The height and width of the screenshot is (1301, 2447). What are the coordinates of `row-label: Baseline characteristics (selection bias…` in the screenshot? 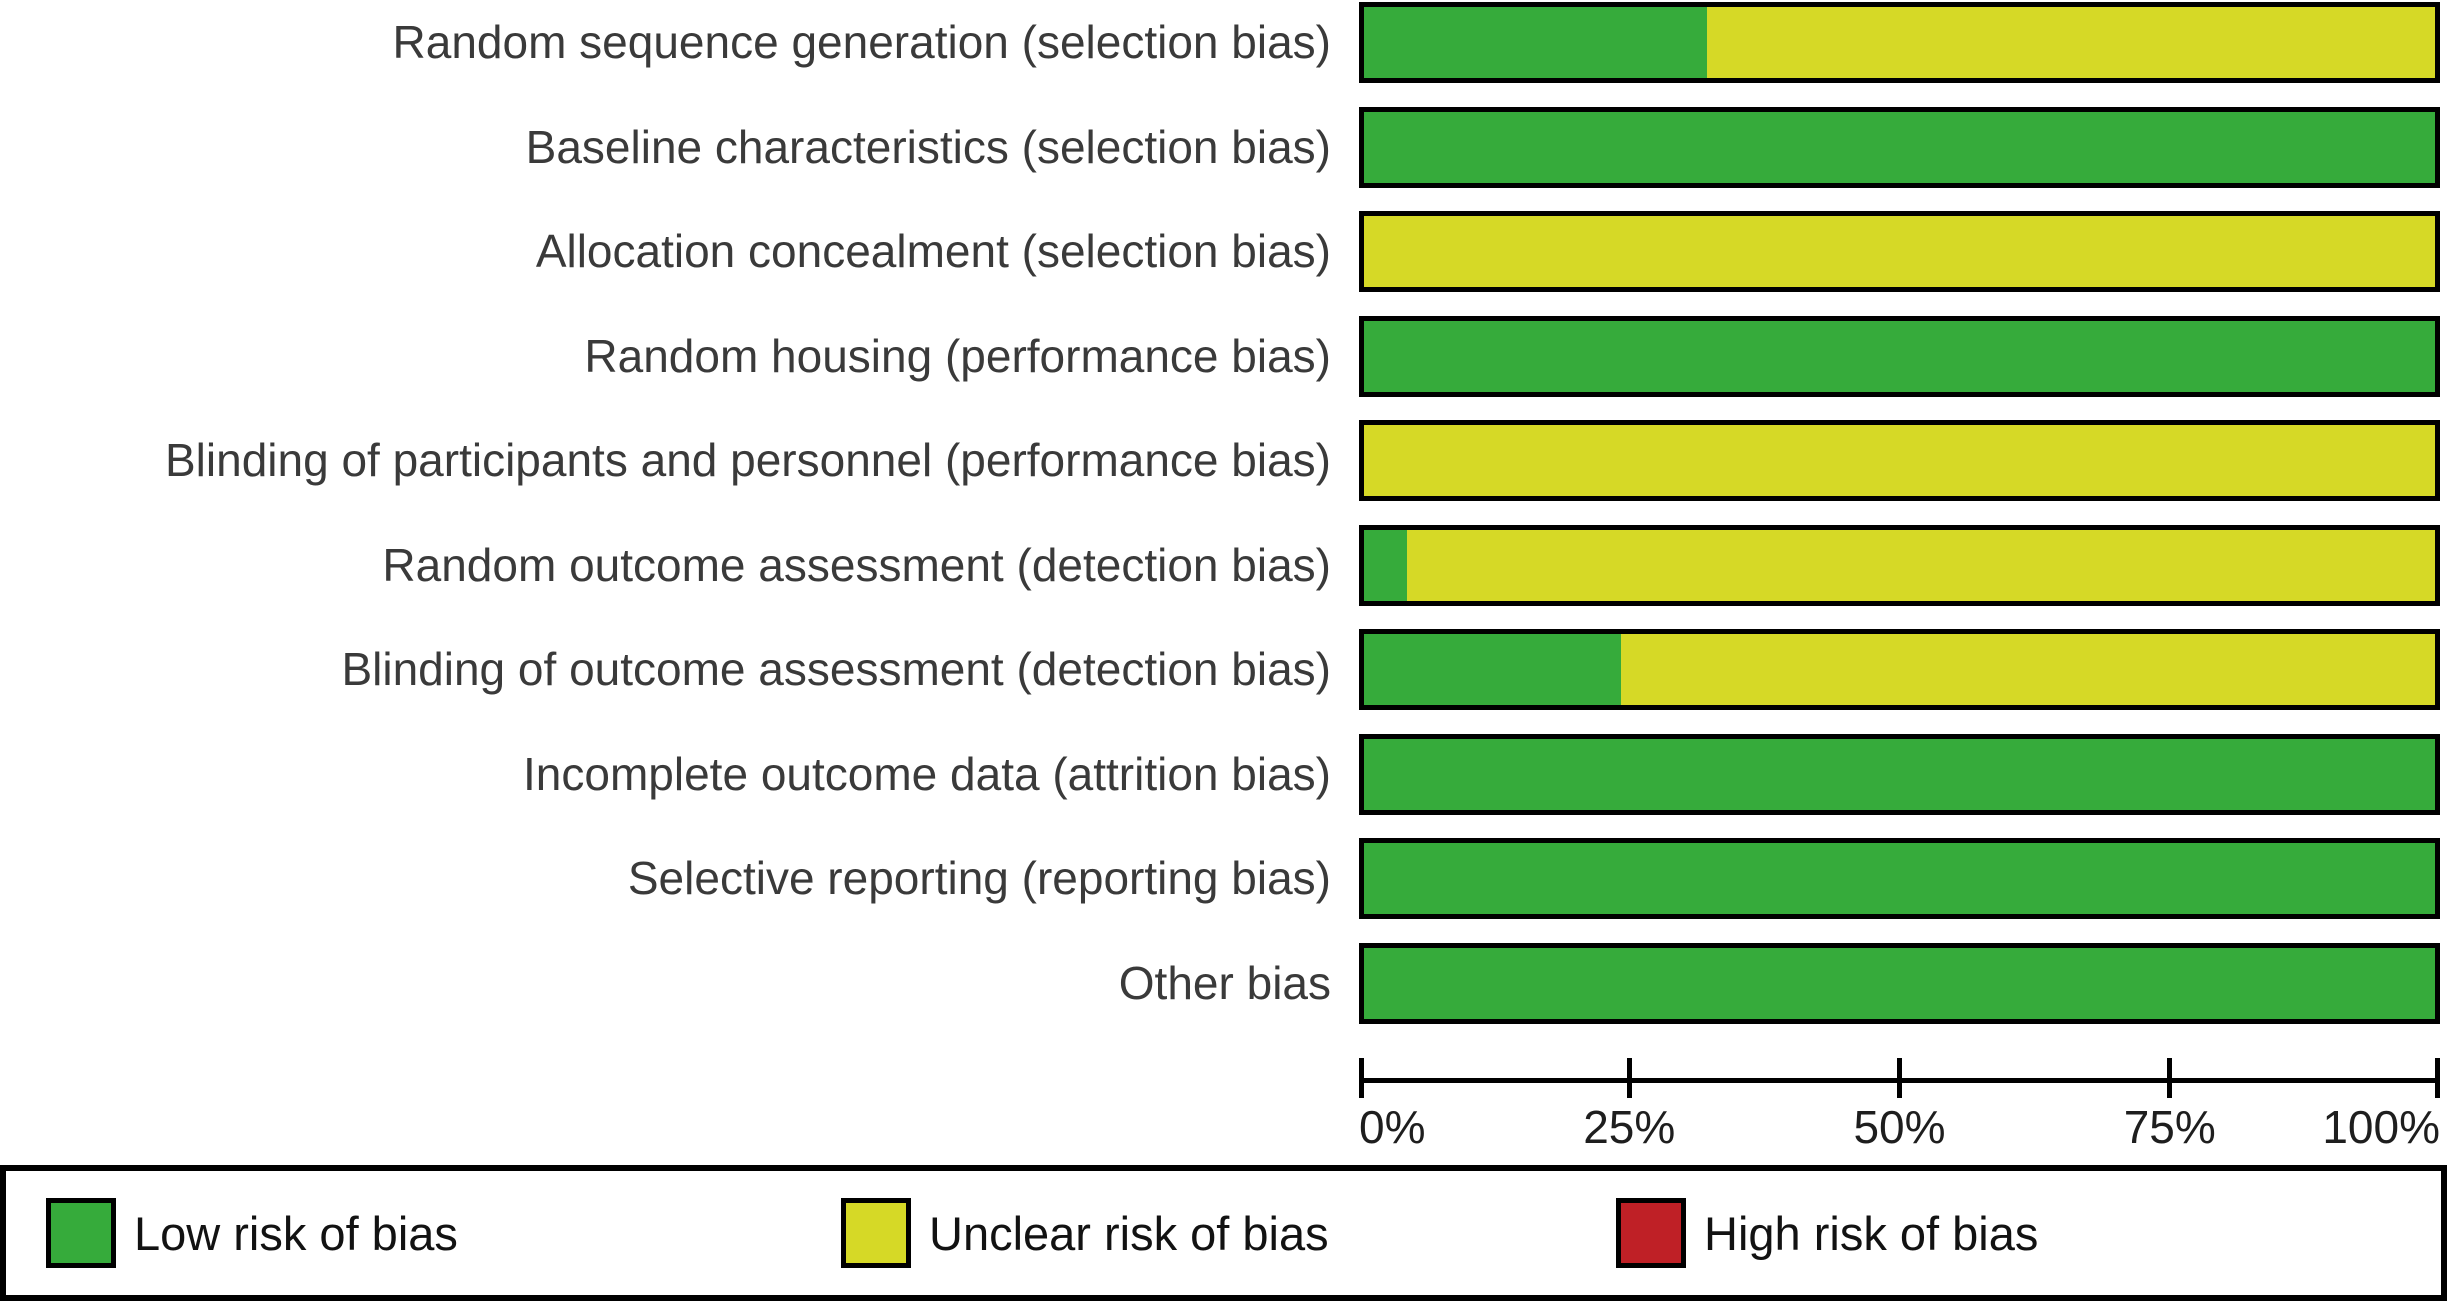 It's located at (928, 146).